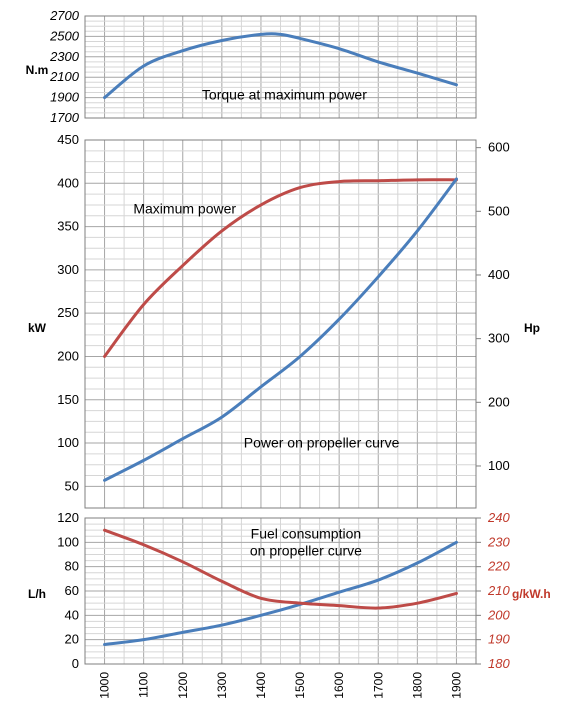 The image size is (568, 709). What do you see at coordinates (68, 355) in the screenshot?
I see `y-tick-label: 200` at bounding box center [68, 355].